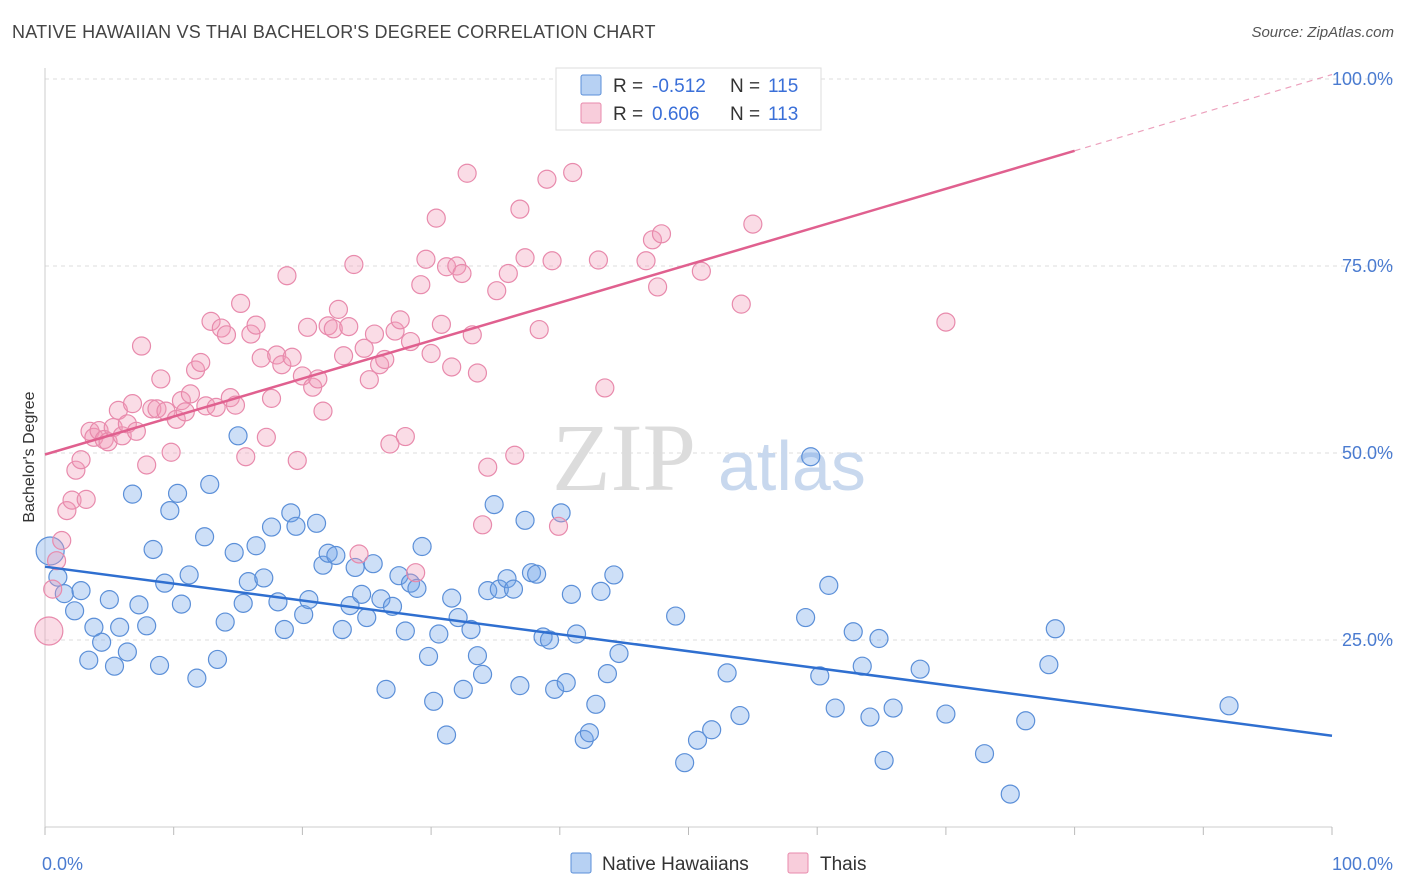 The width and height of the screenshot is (1406, 892). What do you see at coordinates (709, 457) in the screenshot?
I see `watermark: ZIP atlas` at bounding box center [709, 457].